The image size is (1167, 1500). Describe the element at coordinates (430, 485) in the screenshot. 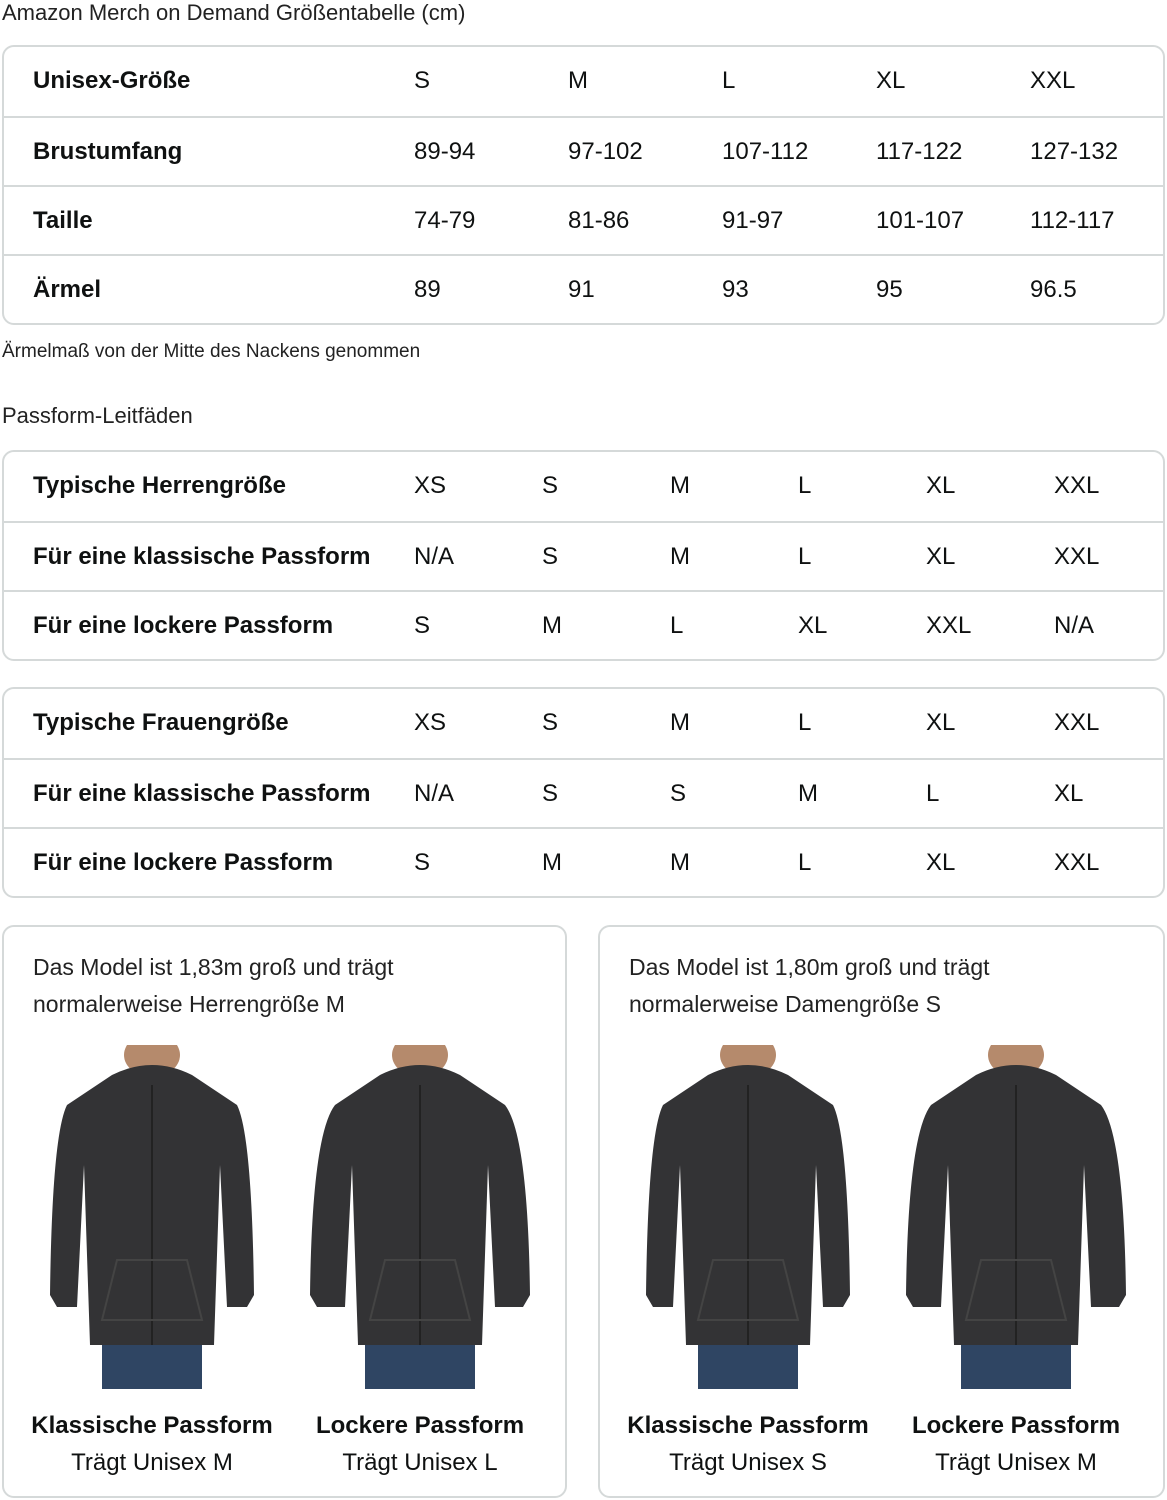

I see `table-cell: XS` at that location.